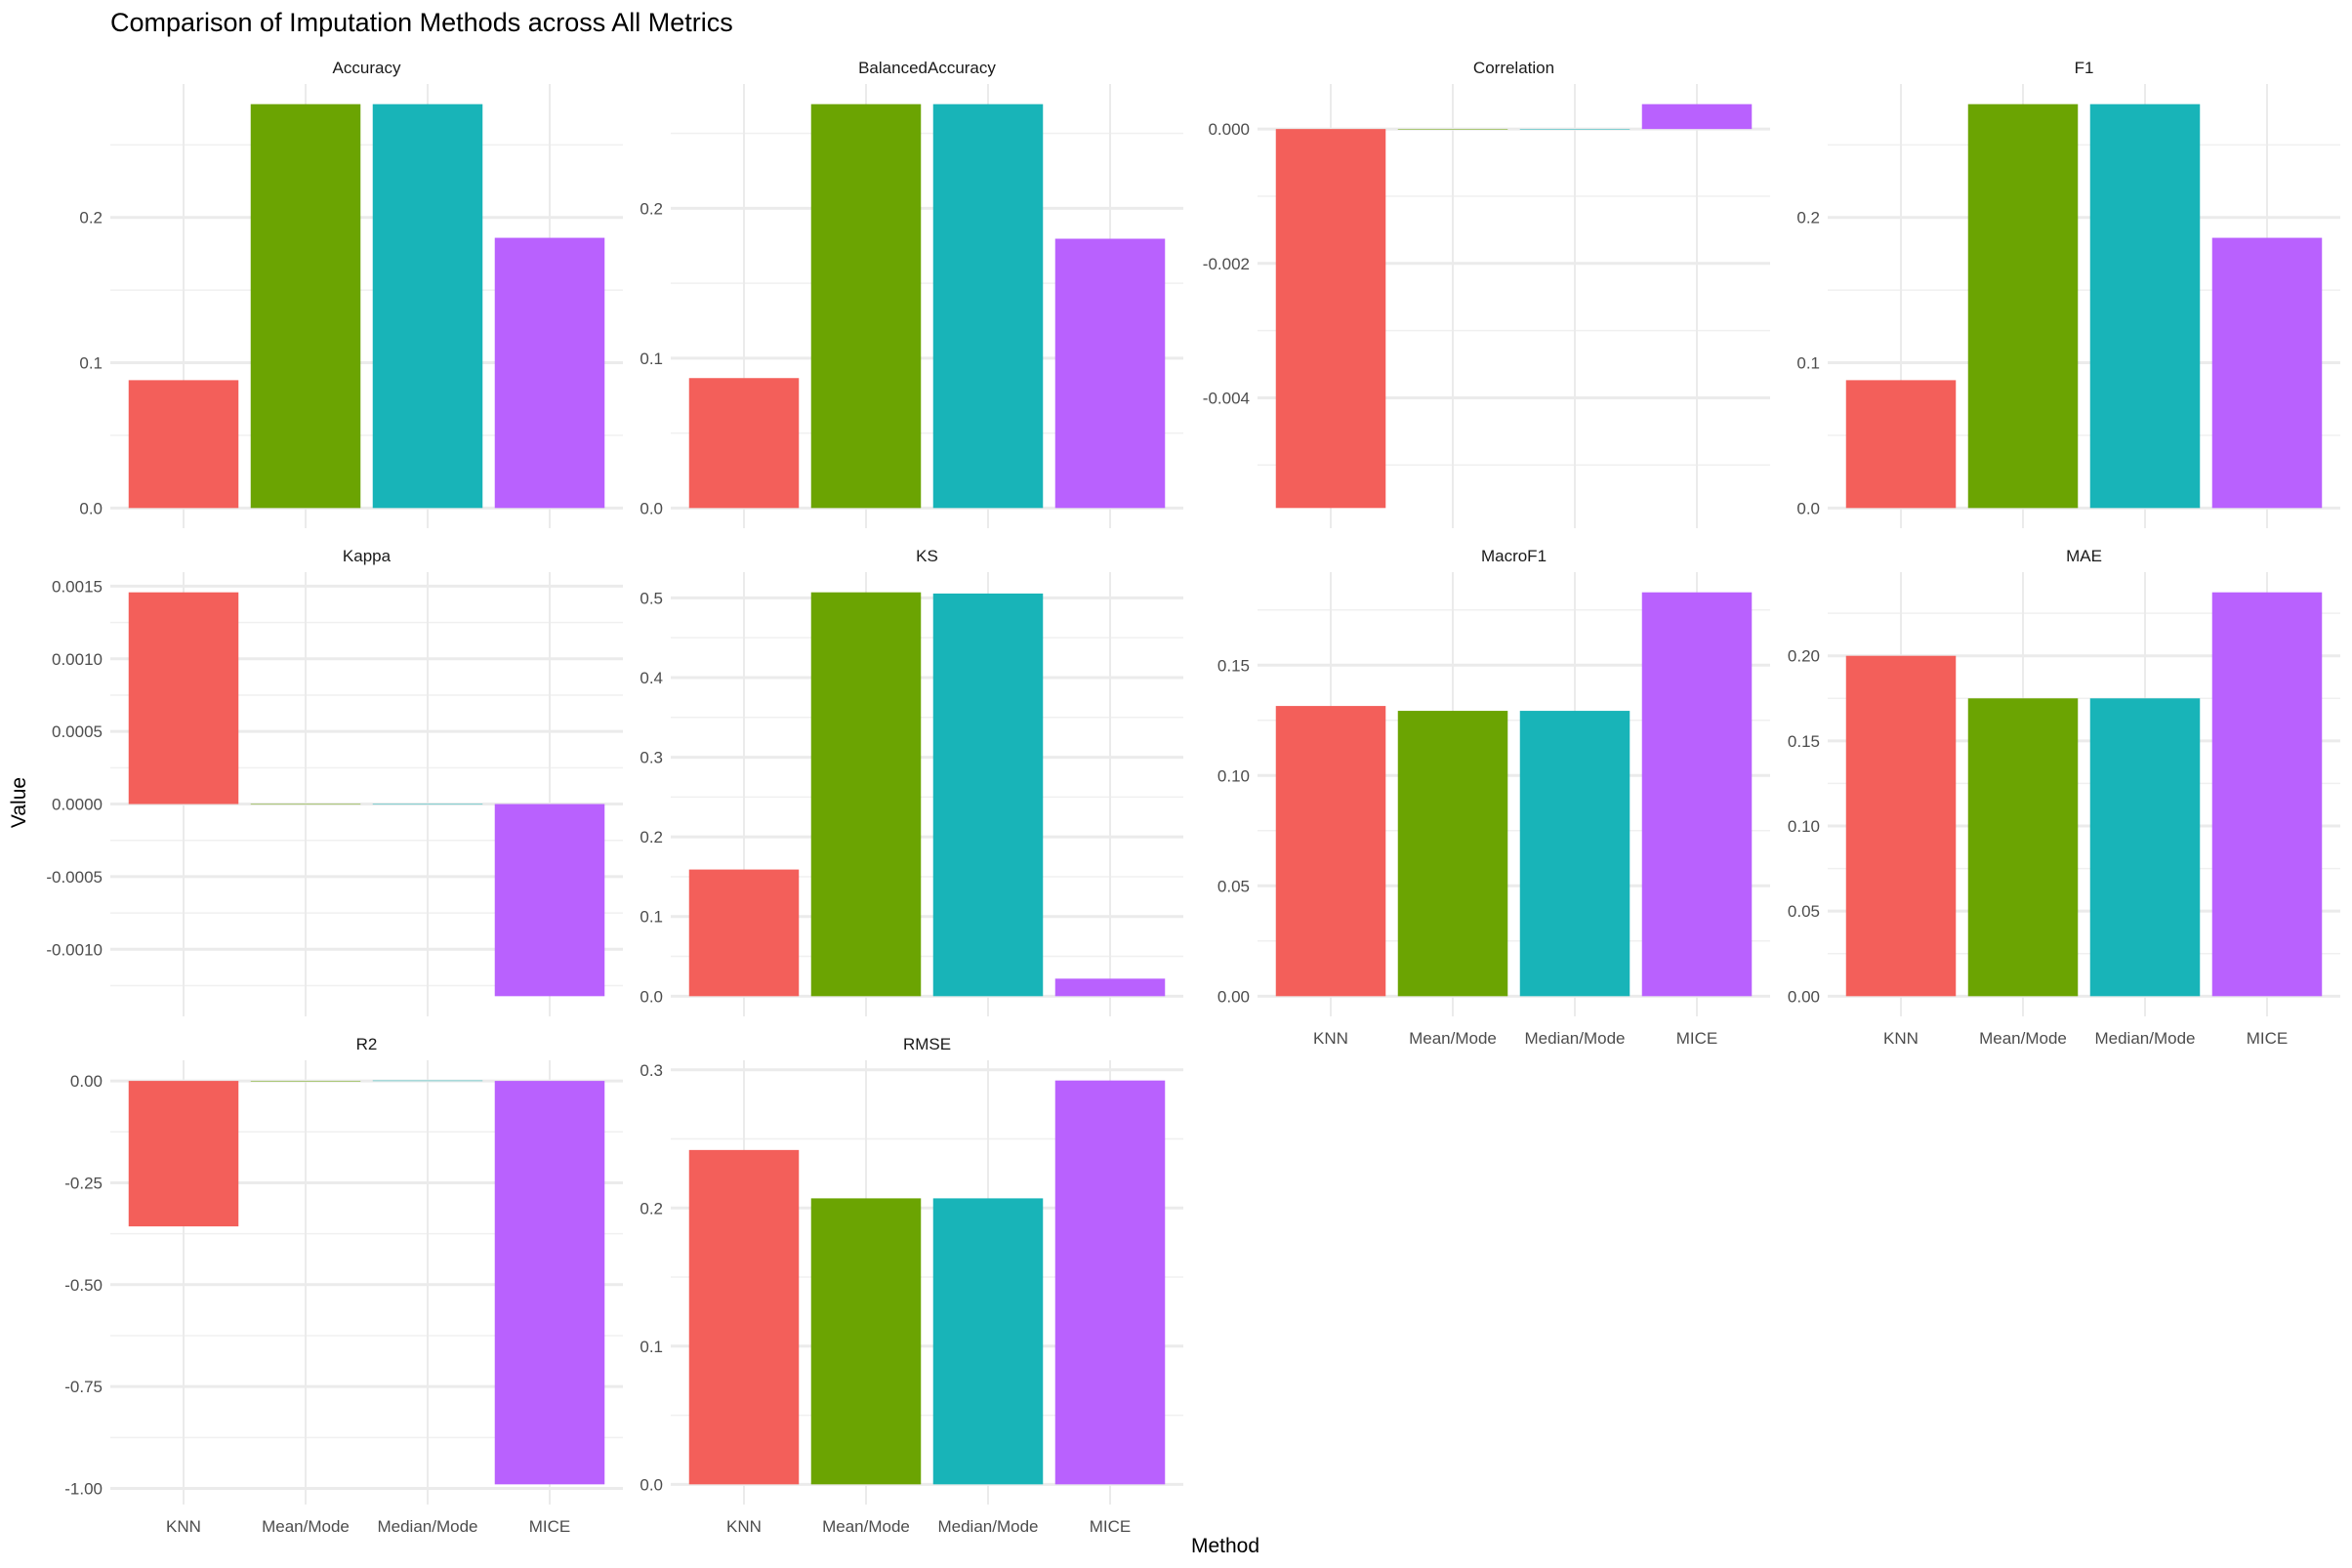 The height and width of the screenshot is (1568, 2352). I want to click on facet-strip-label: MacroF1, so click(1514, 556).